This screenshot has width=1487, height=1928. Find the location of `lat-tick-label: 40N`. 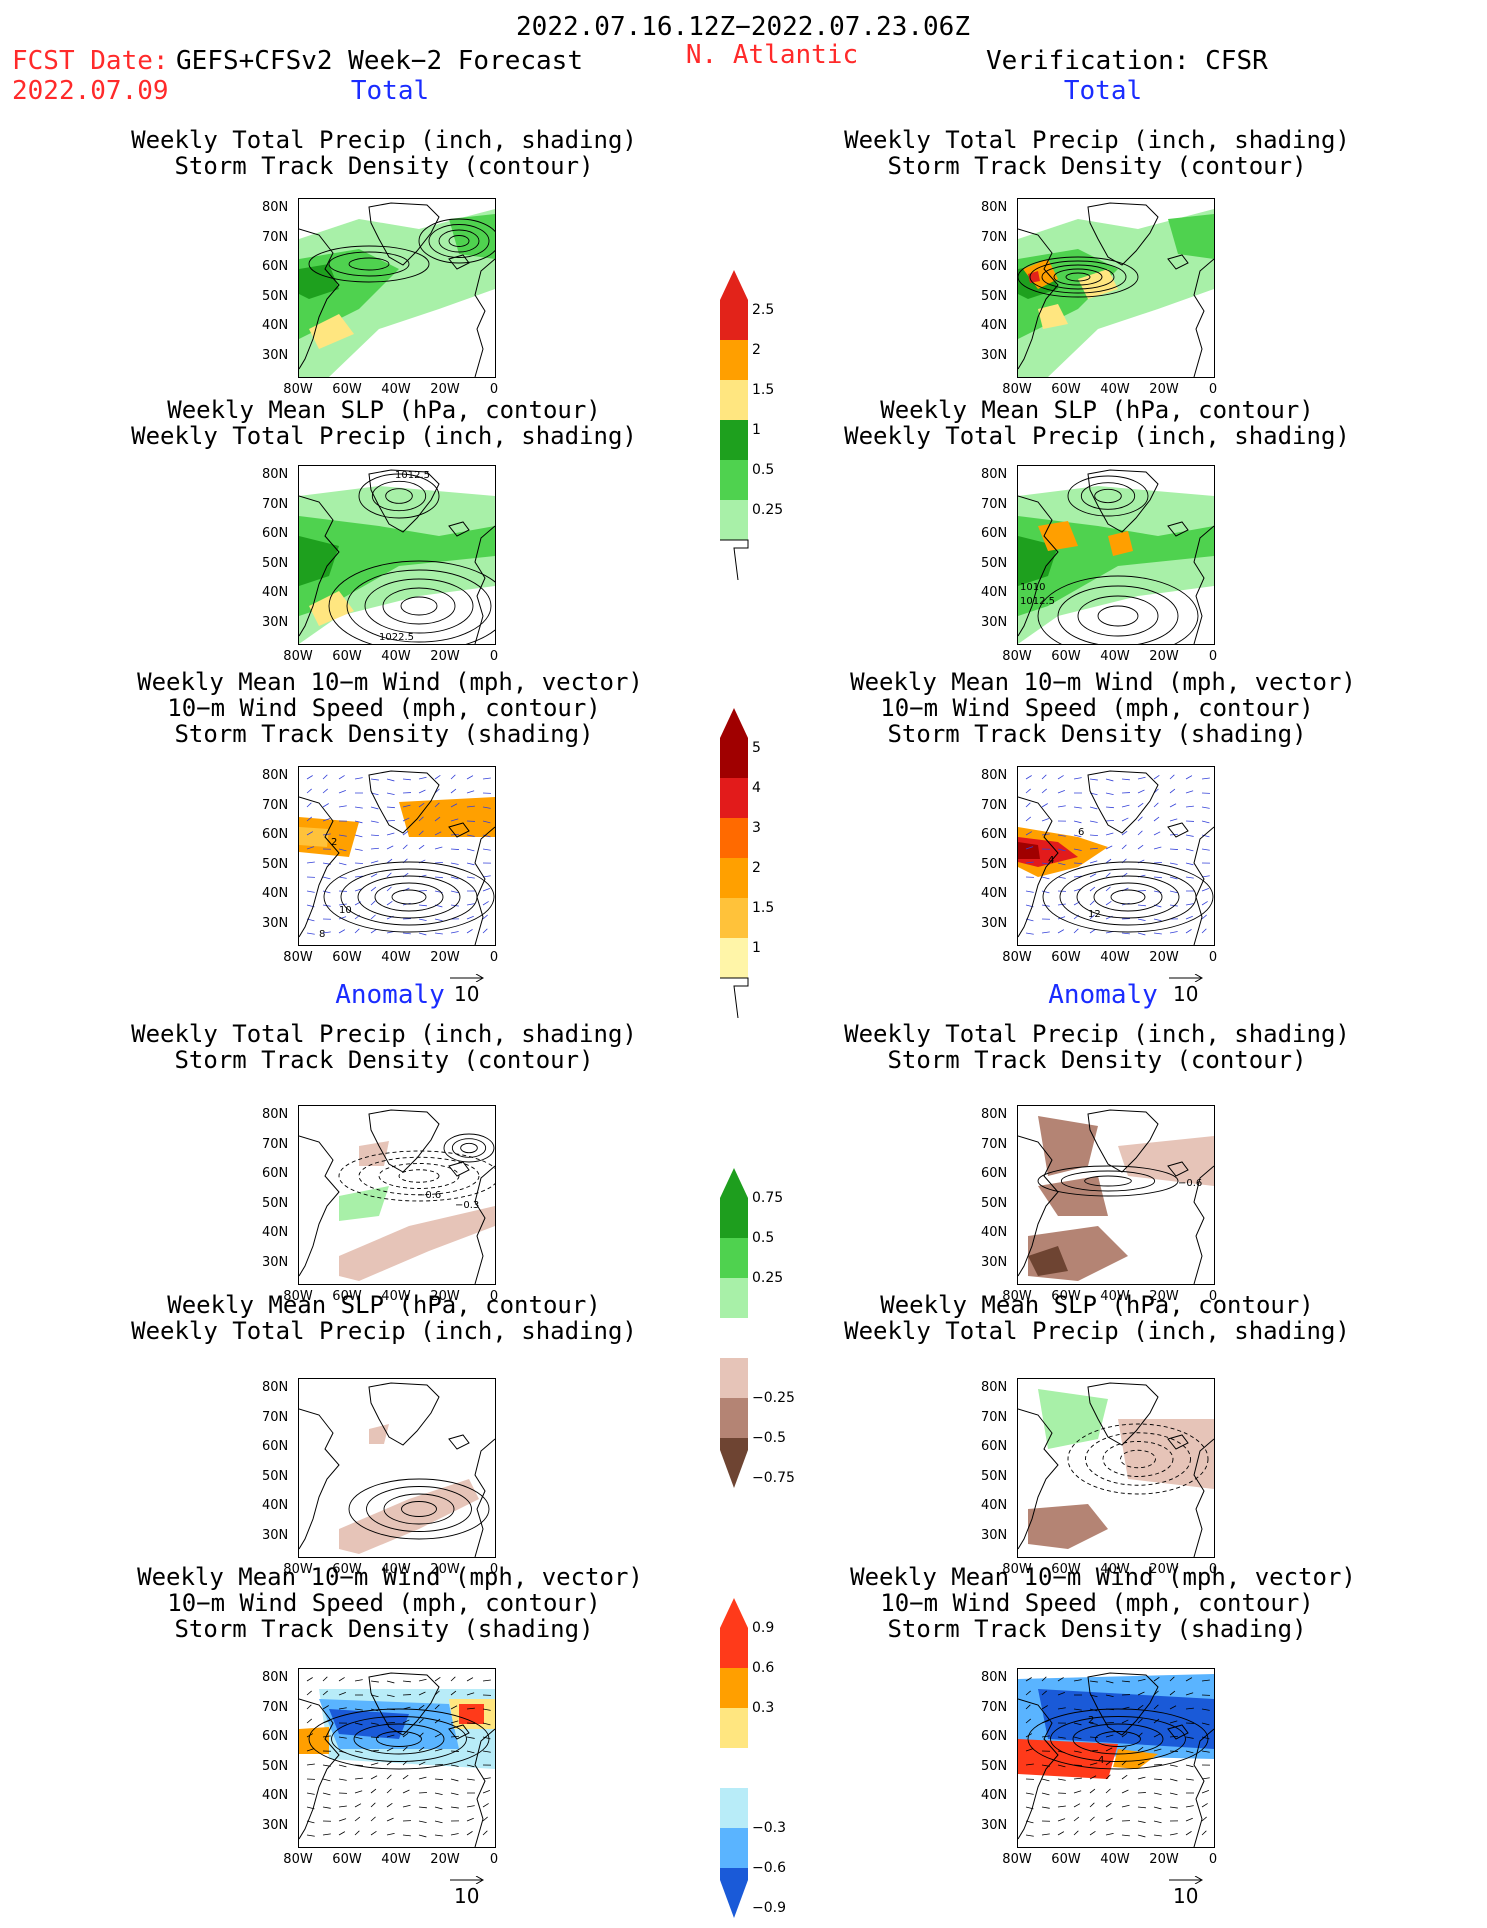

lat-tick-label: 40N is located at coordinates (275, 1505).